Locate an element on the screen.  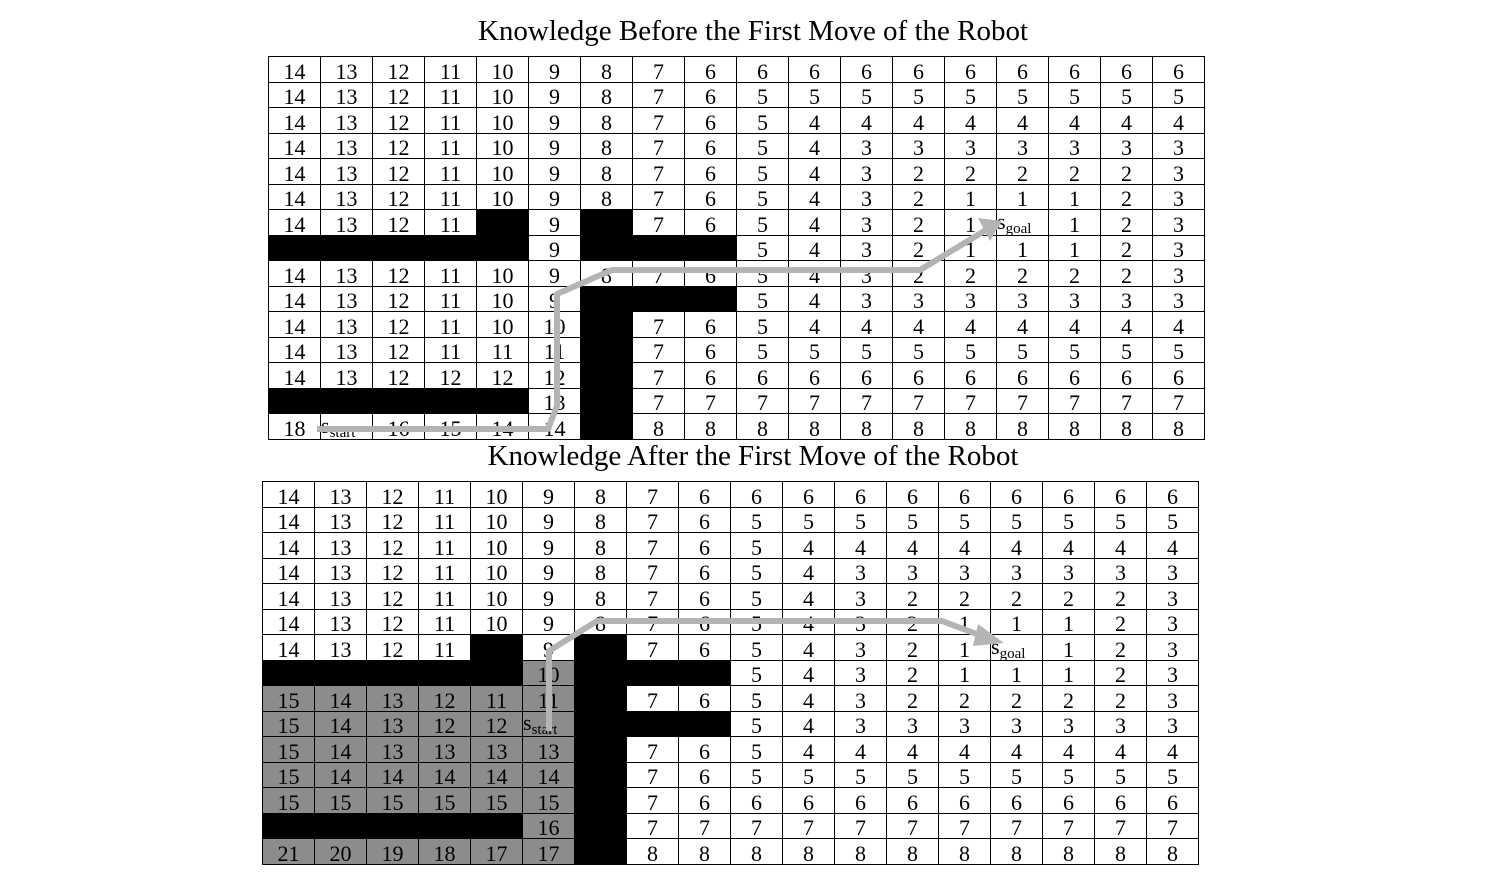
grid-row: 15 14 13 12 12 sstart 5 4 3 3 3 3 3 3 3 is located at coordinates (730, 723).